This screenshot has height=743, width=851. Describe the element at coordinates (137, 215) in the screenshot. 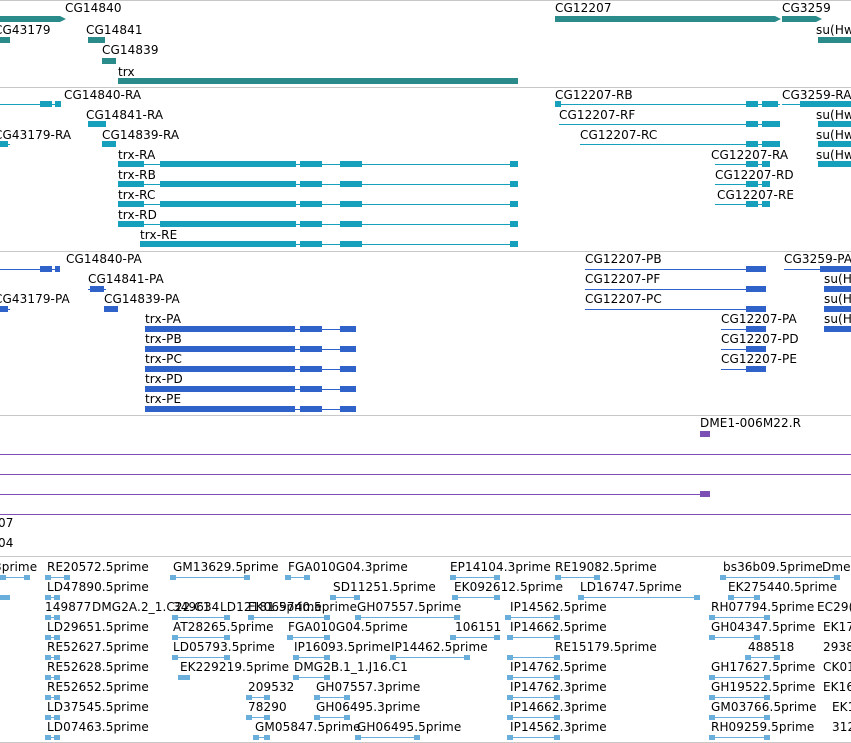

I see `transcript-label: trx-RD` at that location.